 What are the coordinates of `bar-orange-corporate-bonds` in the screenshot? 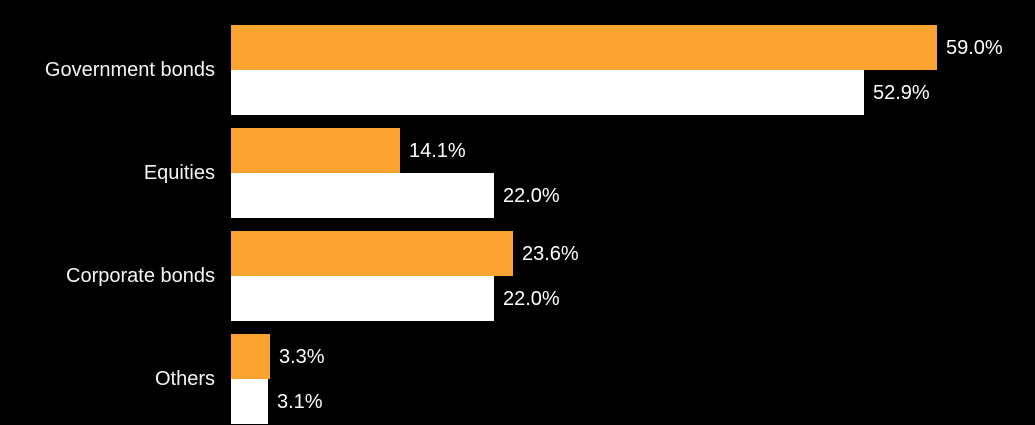 It's located at (372, 253).